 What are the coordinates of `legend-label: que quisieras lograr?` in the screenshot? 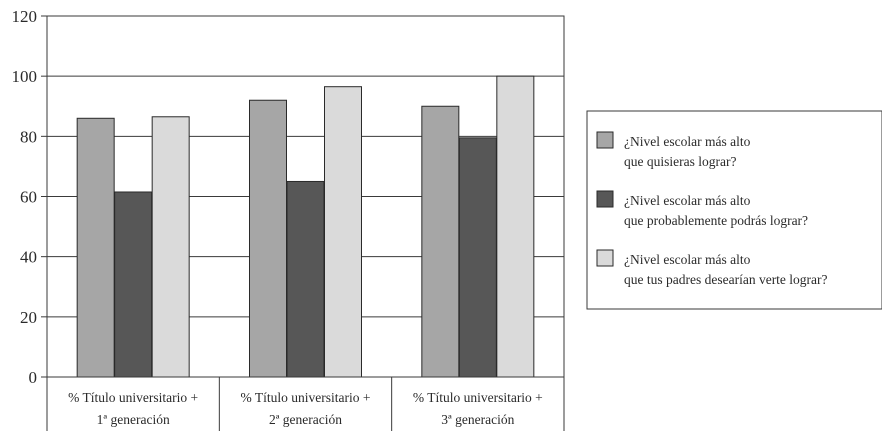 It's located at (680, 161).